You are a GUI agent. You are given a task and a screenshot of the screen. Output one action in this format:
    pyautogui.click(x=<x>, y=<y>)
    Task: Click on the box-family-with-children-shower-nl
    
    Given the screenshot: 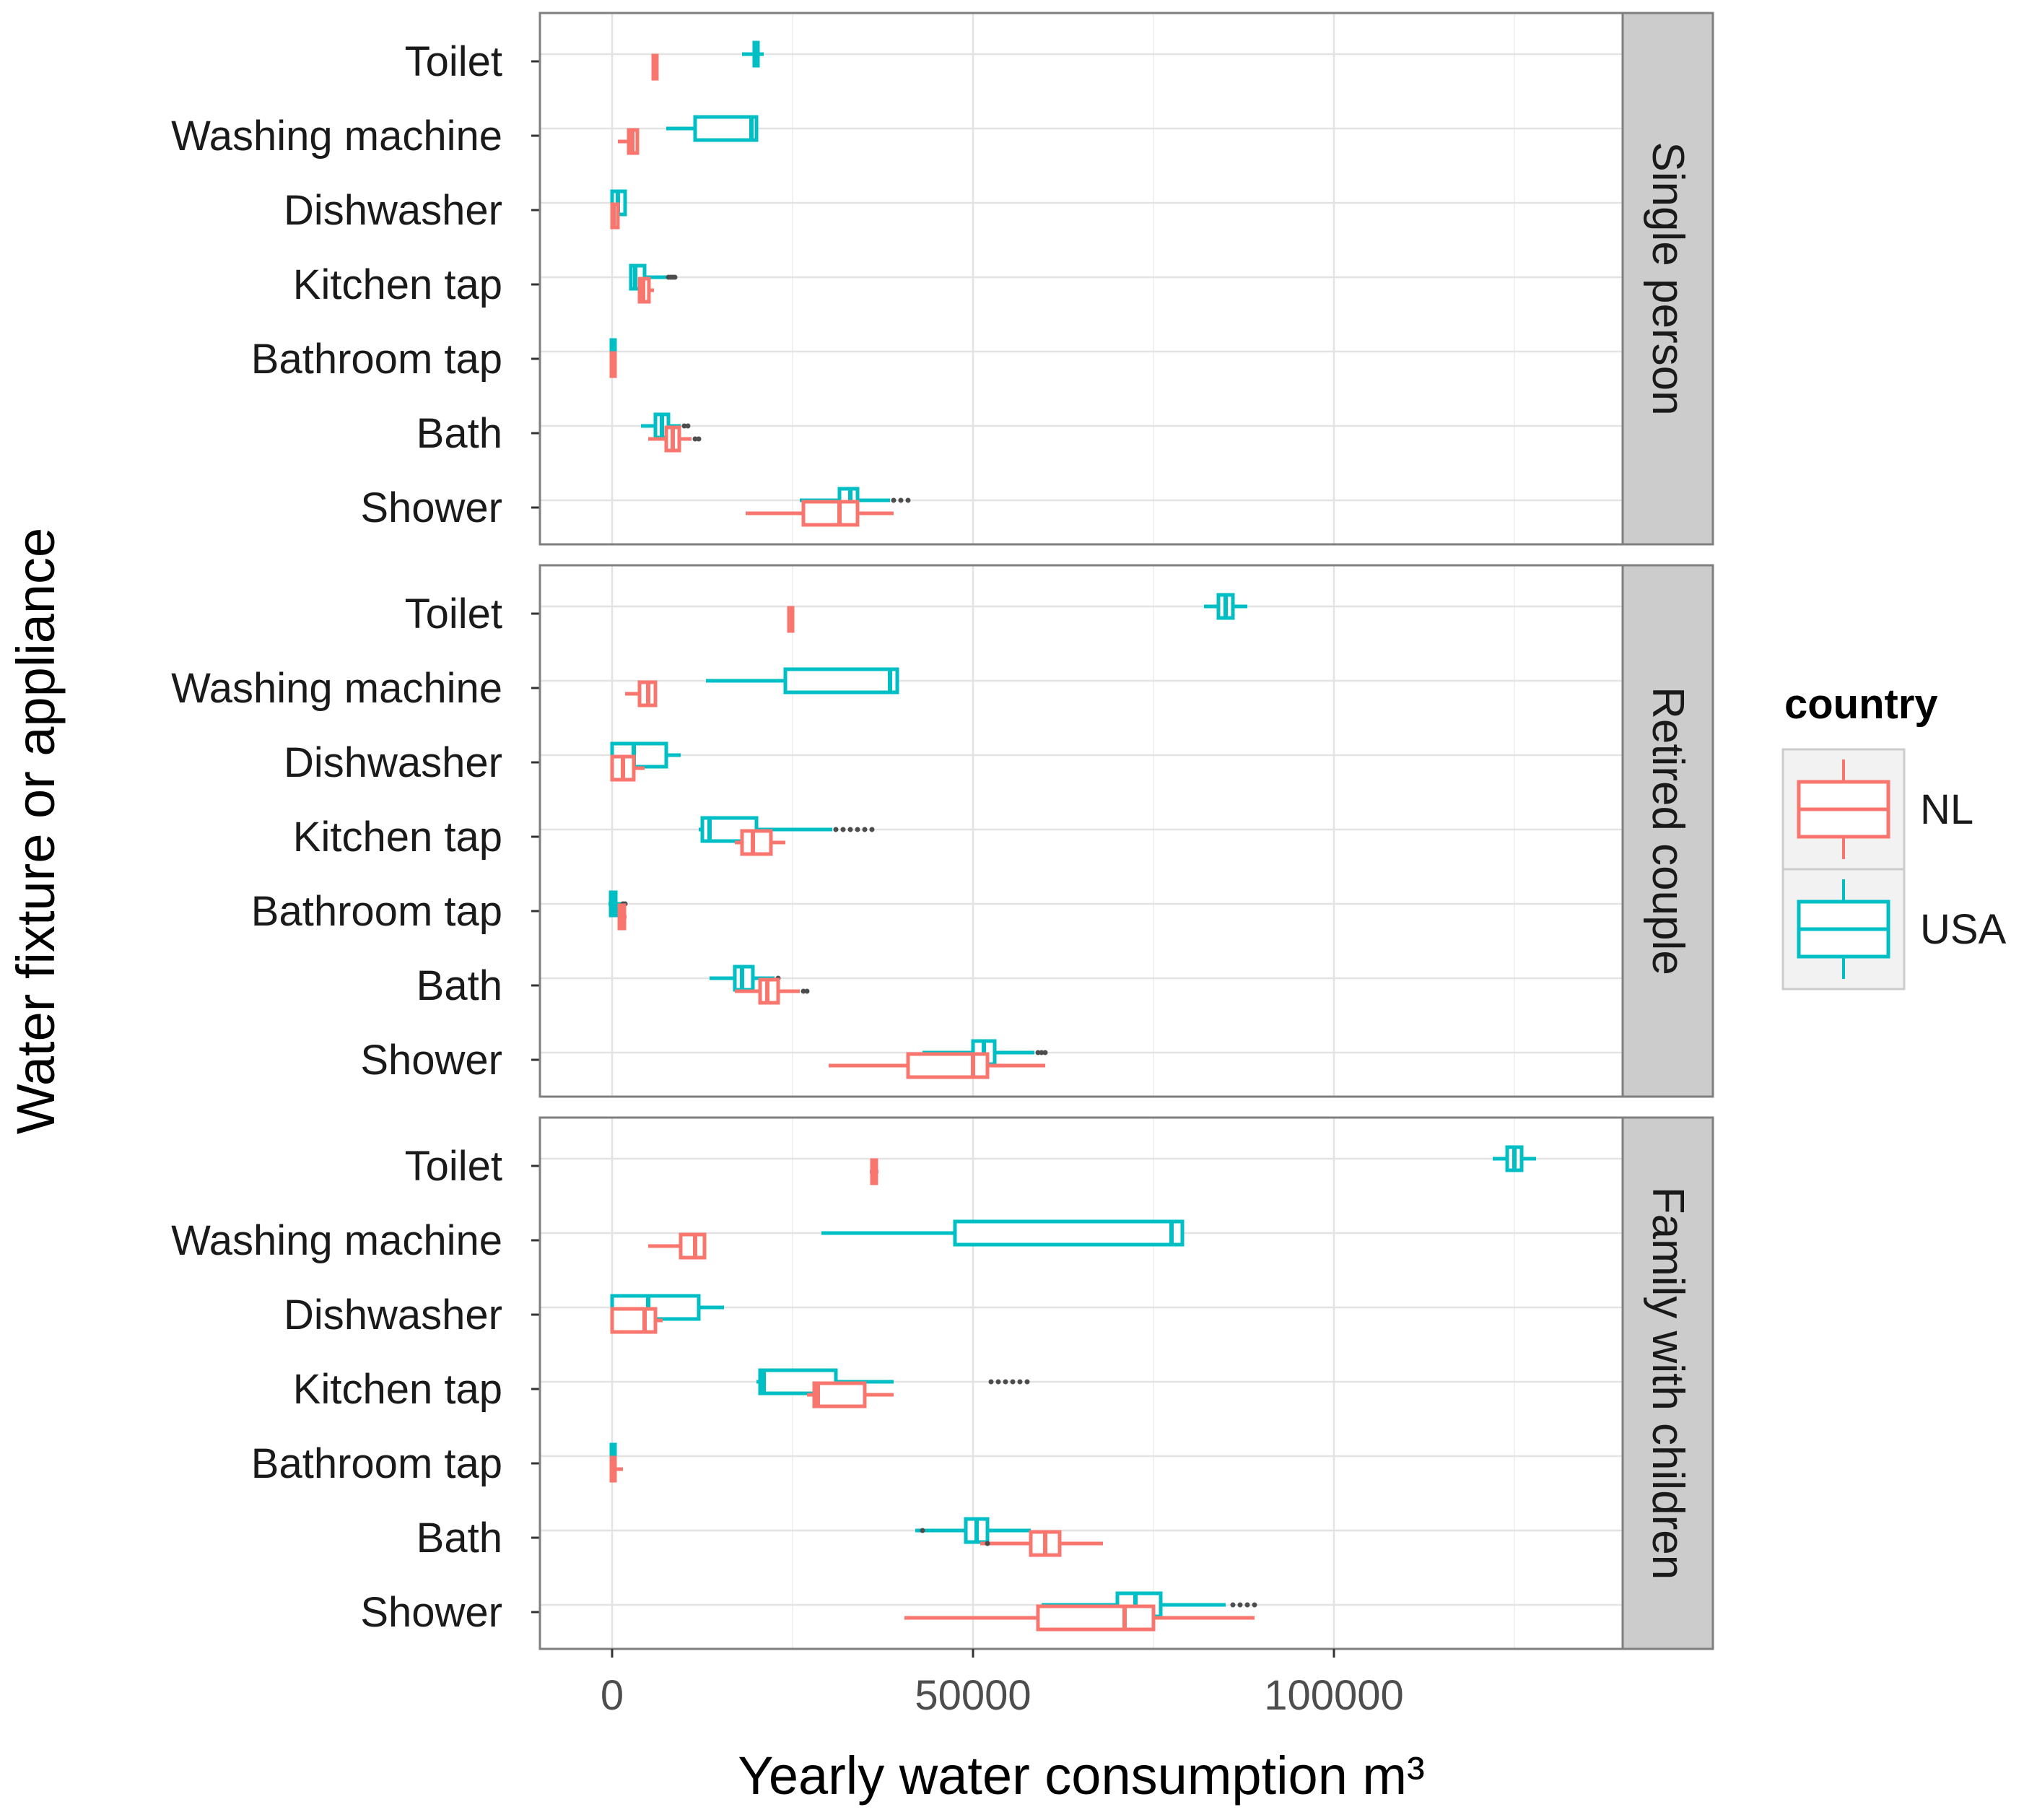 What is the action you would take?
    pyautogui.click(x=1079, y=1618)
    